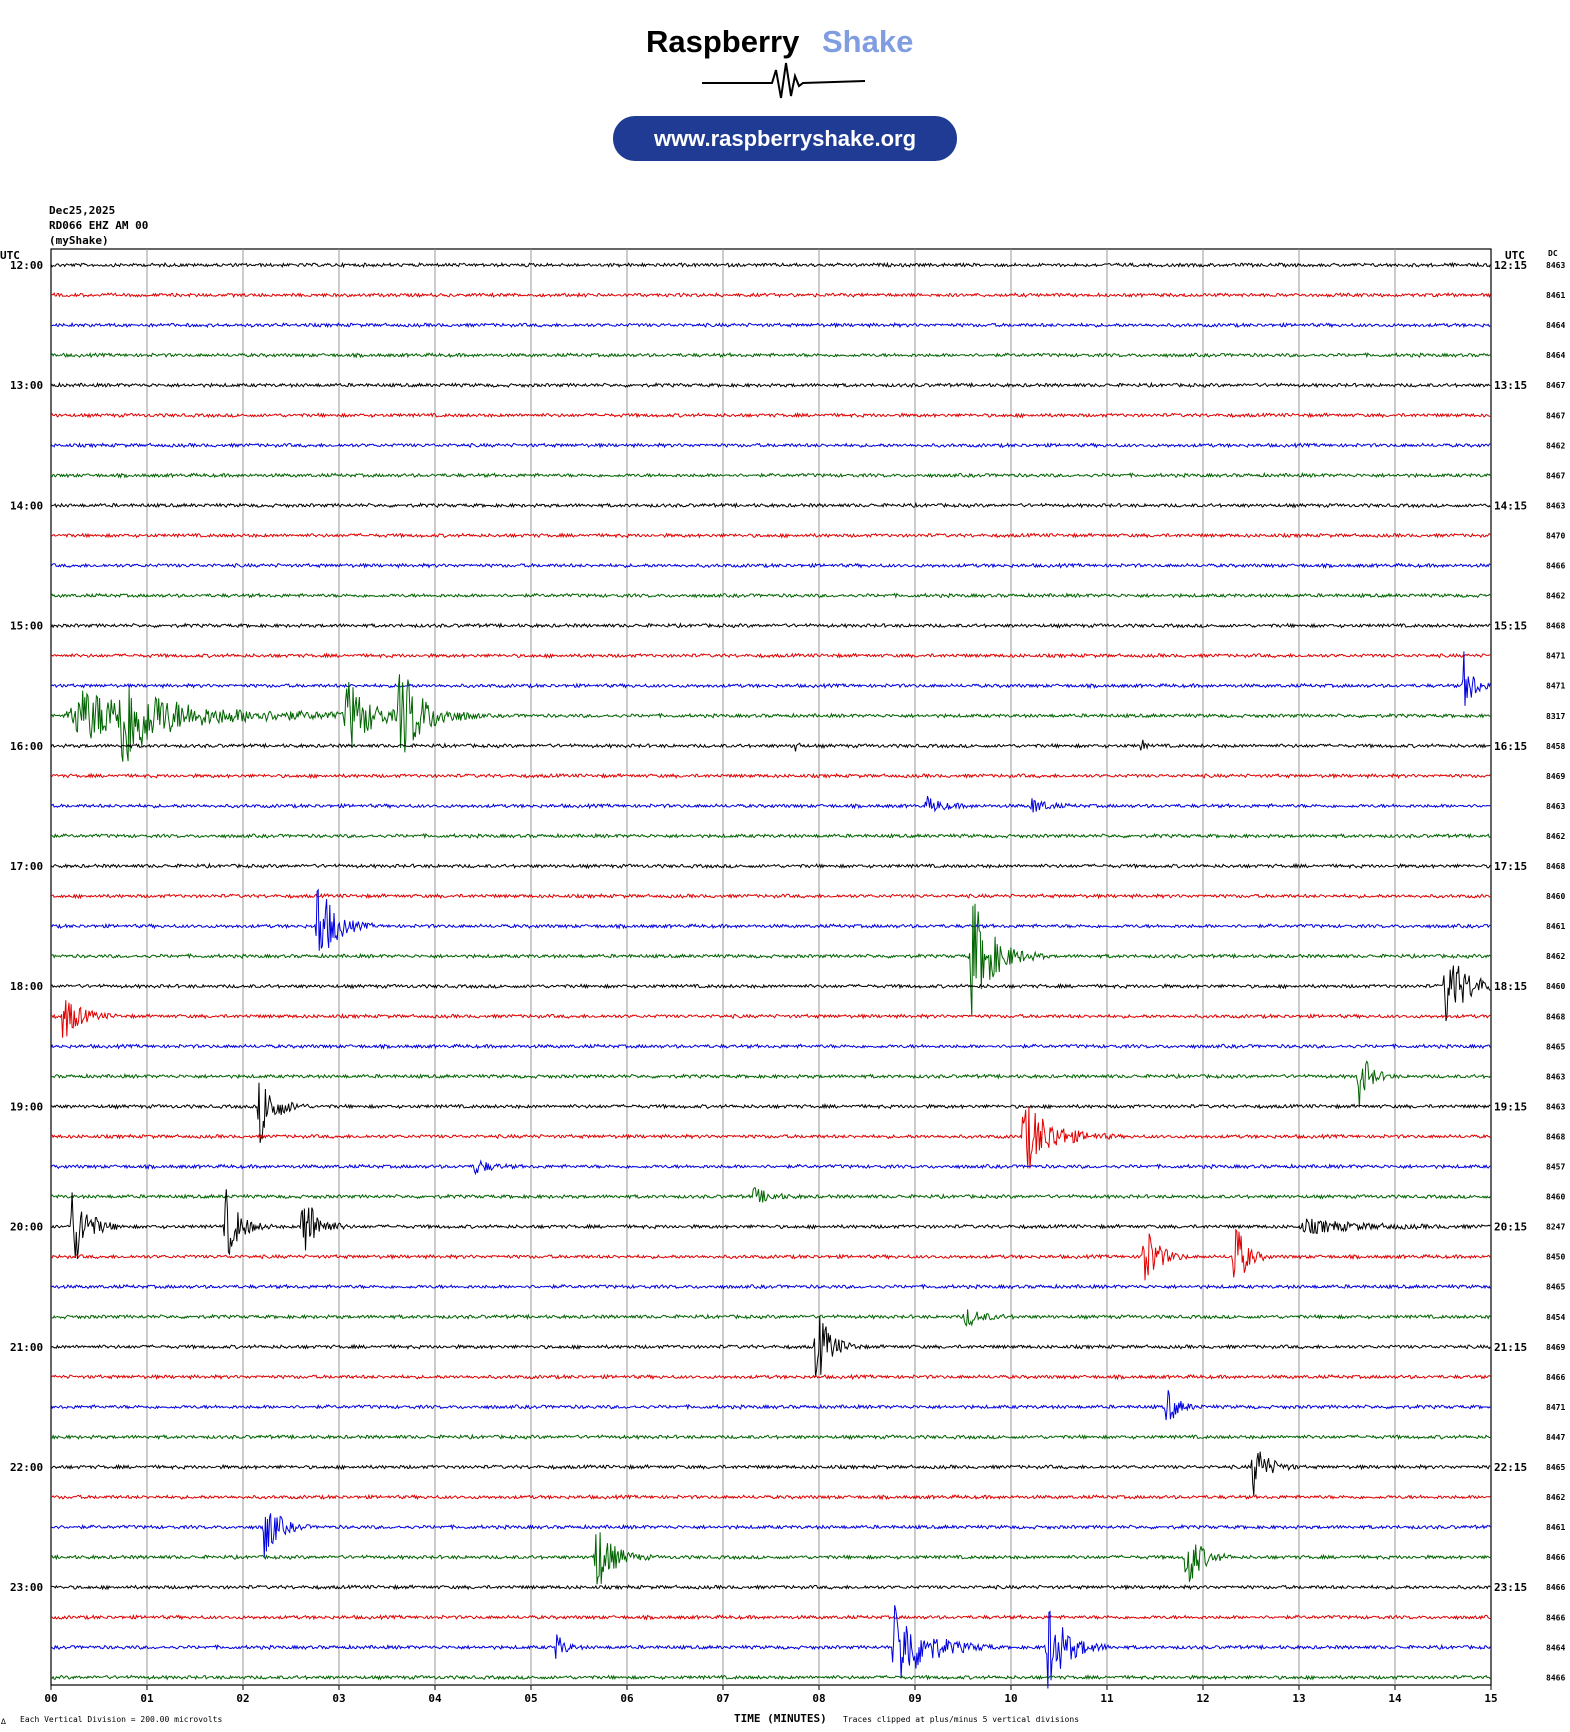 This screenshot has height=1732, width=1570. Describe the element at coordinates (1202, 1698) in the screenshot. I see `x-tick-label: 12` at that location.